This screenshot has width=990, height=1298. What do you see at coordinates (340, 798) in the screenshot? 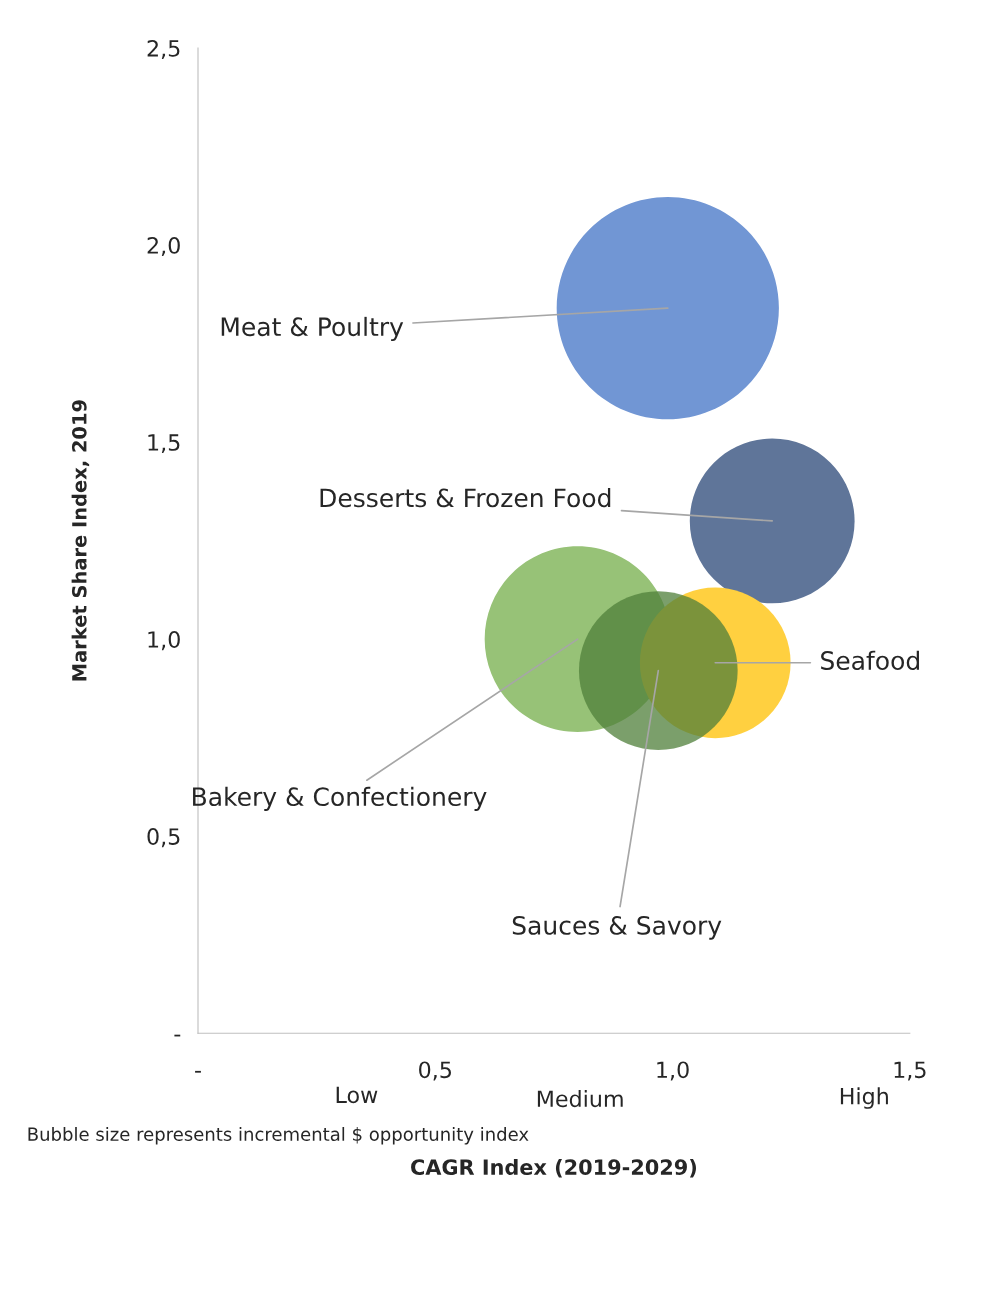
I see `text: Bakery & Confectionery` at bounding box center [340, 798].